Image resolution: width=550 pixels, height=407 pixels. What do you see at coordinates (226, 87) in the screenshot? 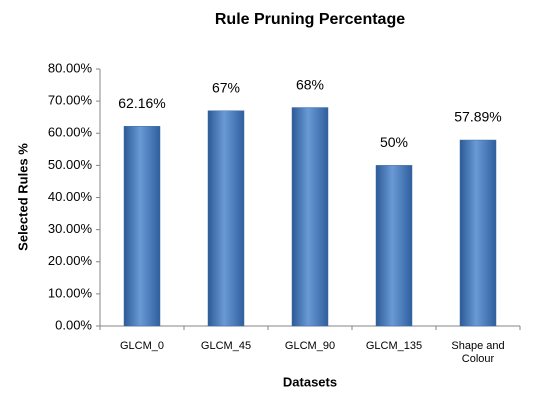
I see `value-label: 67%` at bounding box center [226, 87].